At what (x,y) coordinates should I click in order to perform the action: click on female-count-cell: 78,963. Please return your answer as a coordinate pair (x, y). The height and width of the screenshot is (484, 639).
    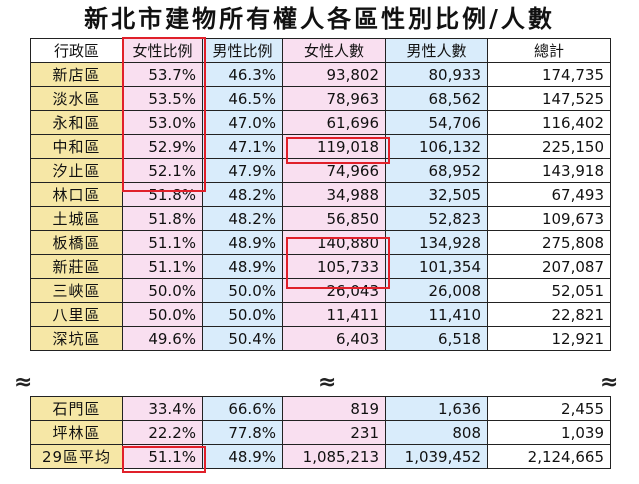
    Looking at the image, I should click on (334, 98).